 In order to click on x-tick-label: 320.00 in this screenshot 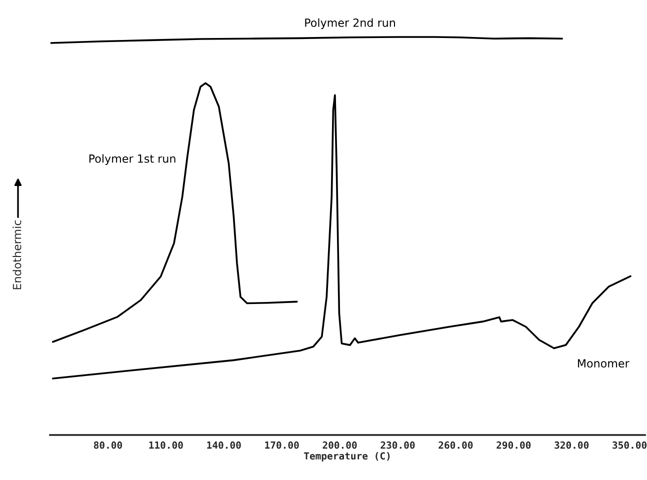, I will do `click(571, 445)`.